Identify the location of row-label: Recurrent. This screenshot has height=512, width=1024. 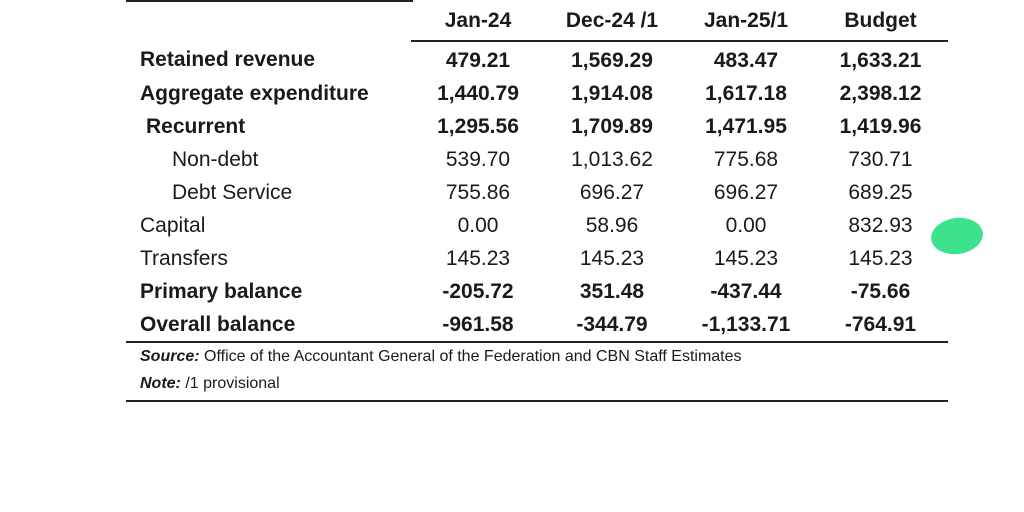
(196, 126).